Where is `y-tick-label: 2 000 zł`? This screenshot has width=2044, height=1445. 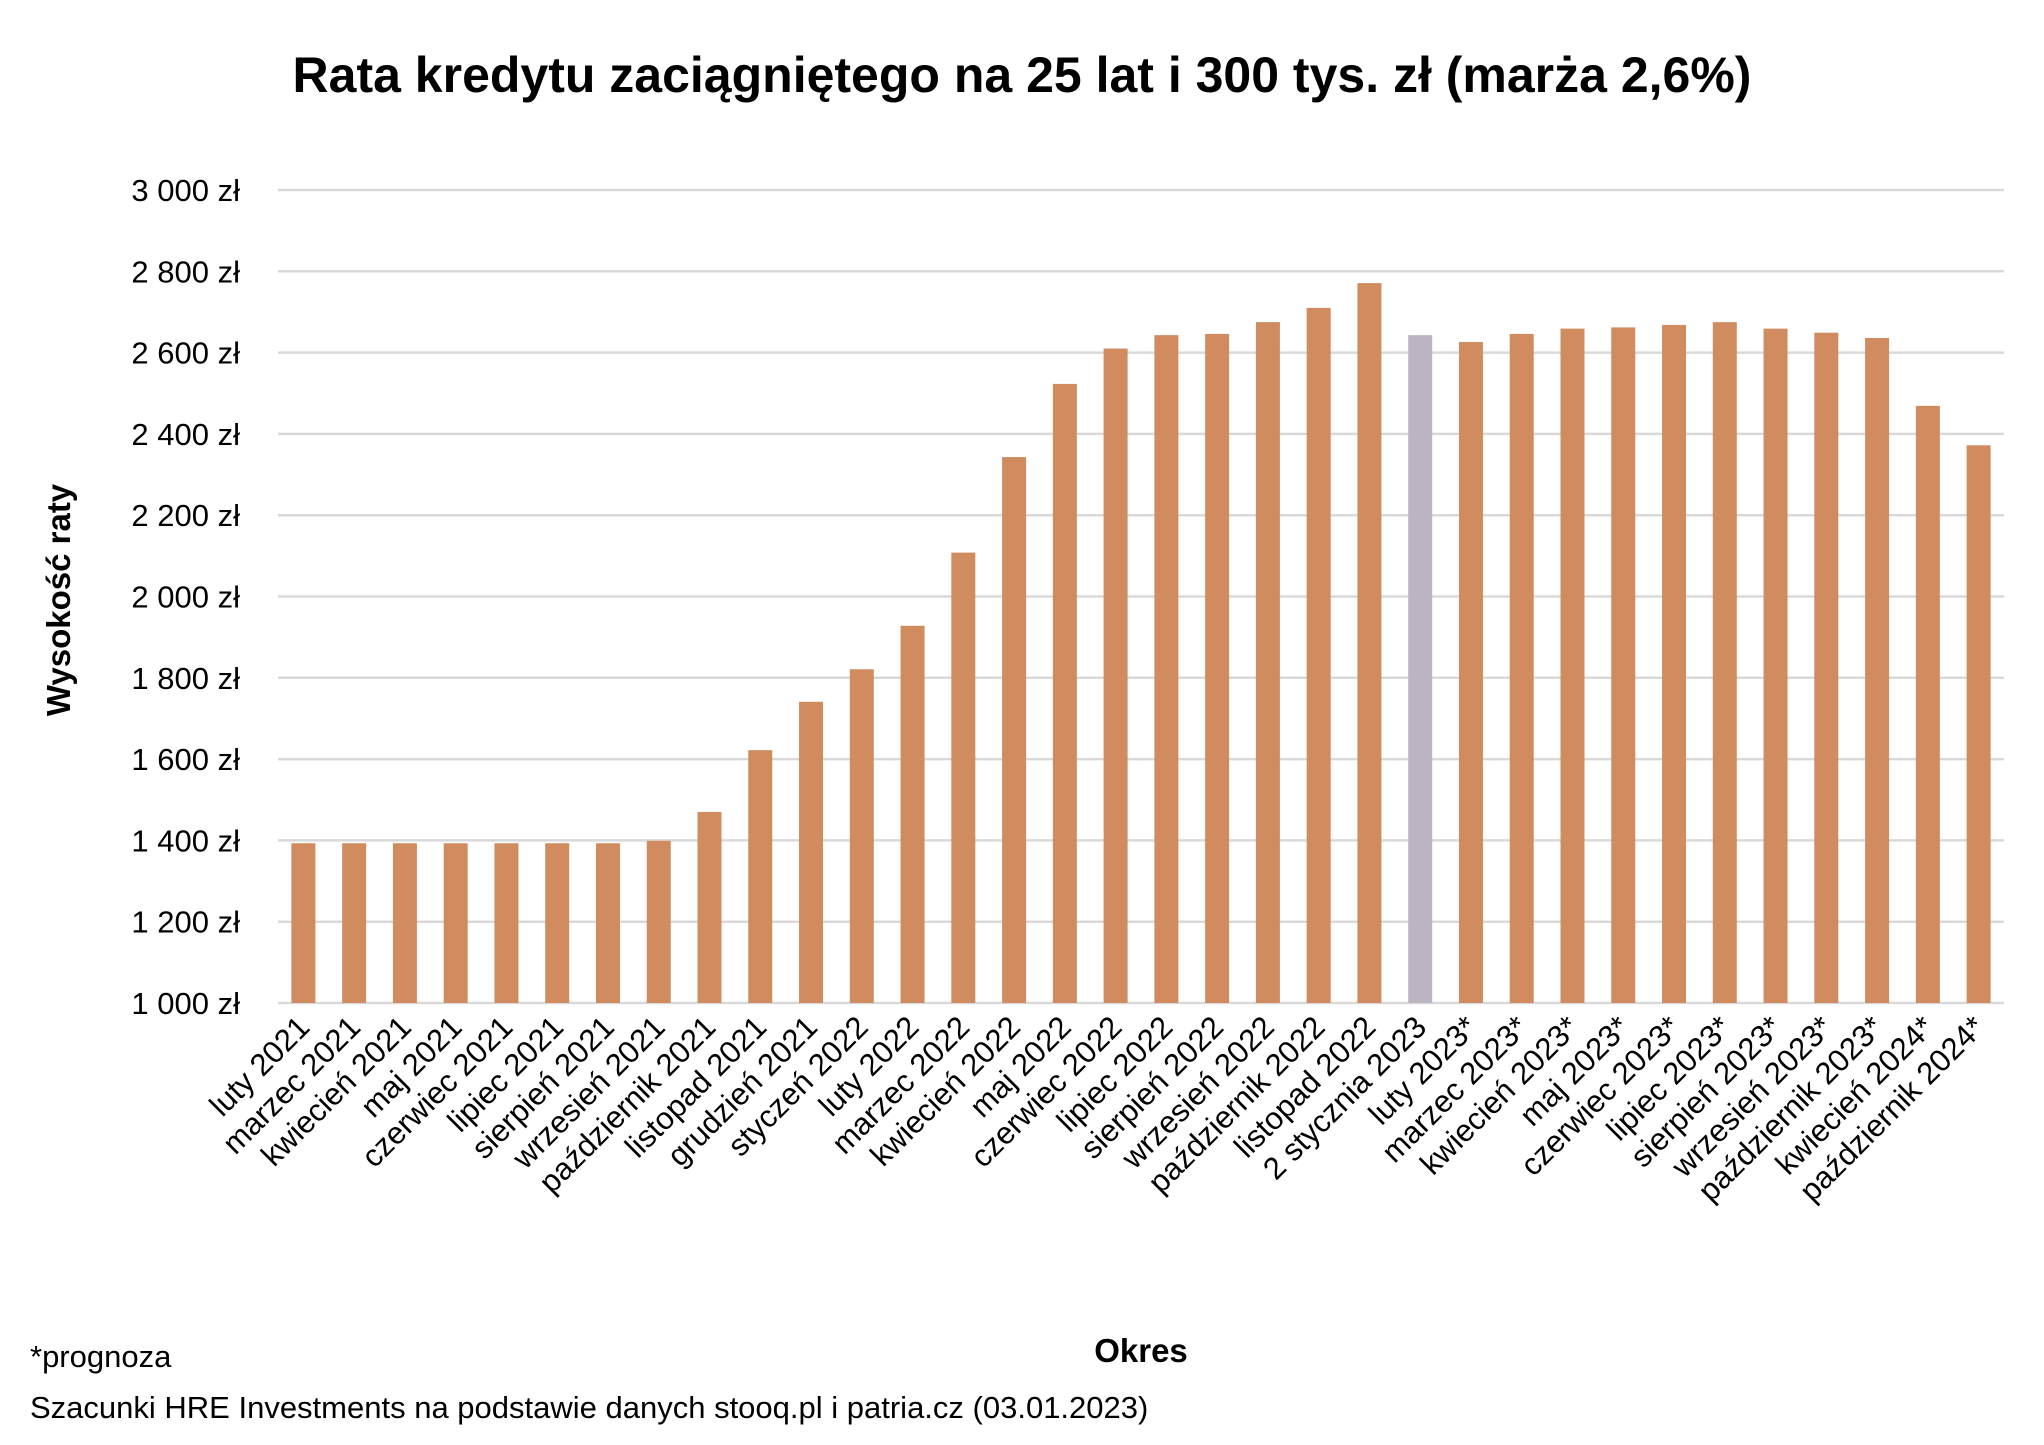 y-tick-label: 2 000 zł is located at coordinates (185, 597).